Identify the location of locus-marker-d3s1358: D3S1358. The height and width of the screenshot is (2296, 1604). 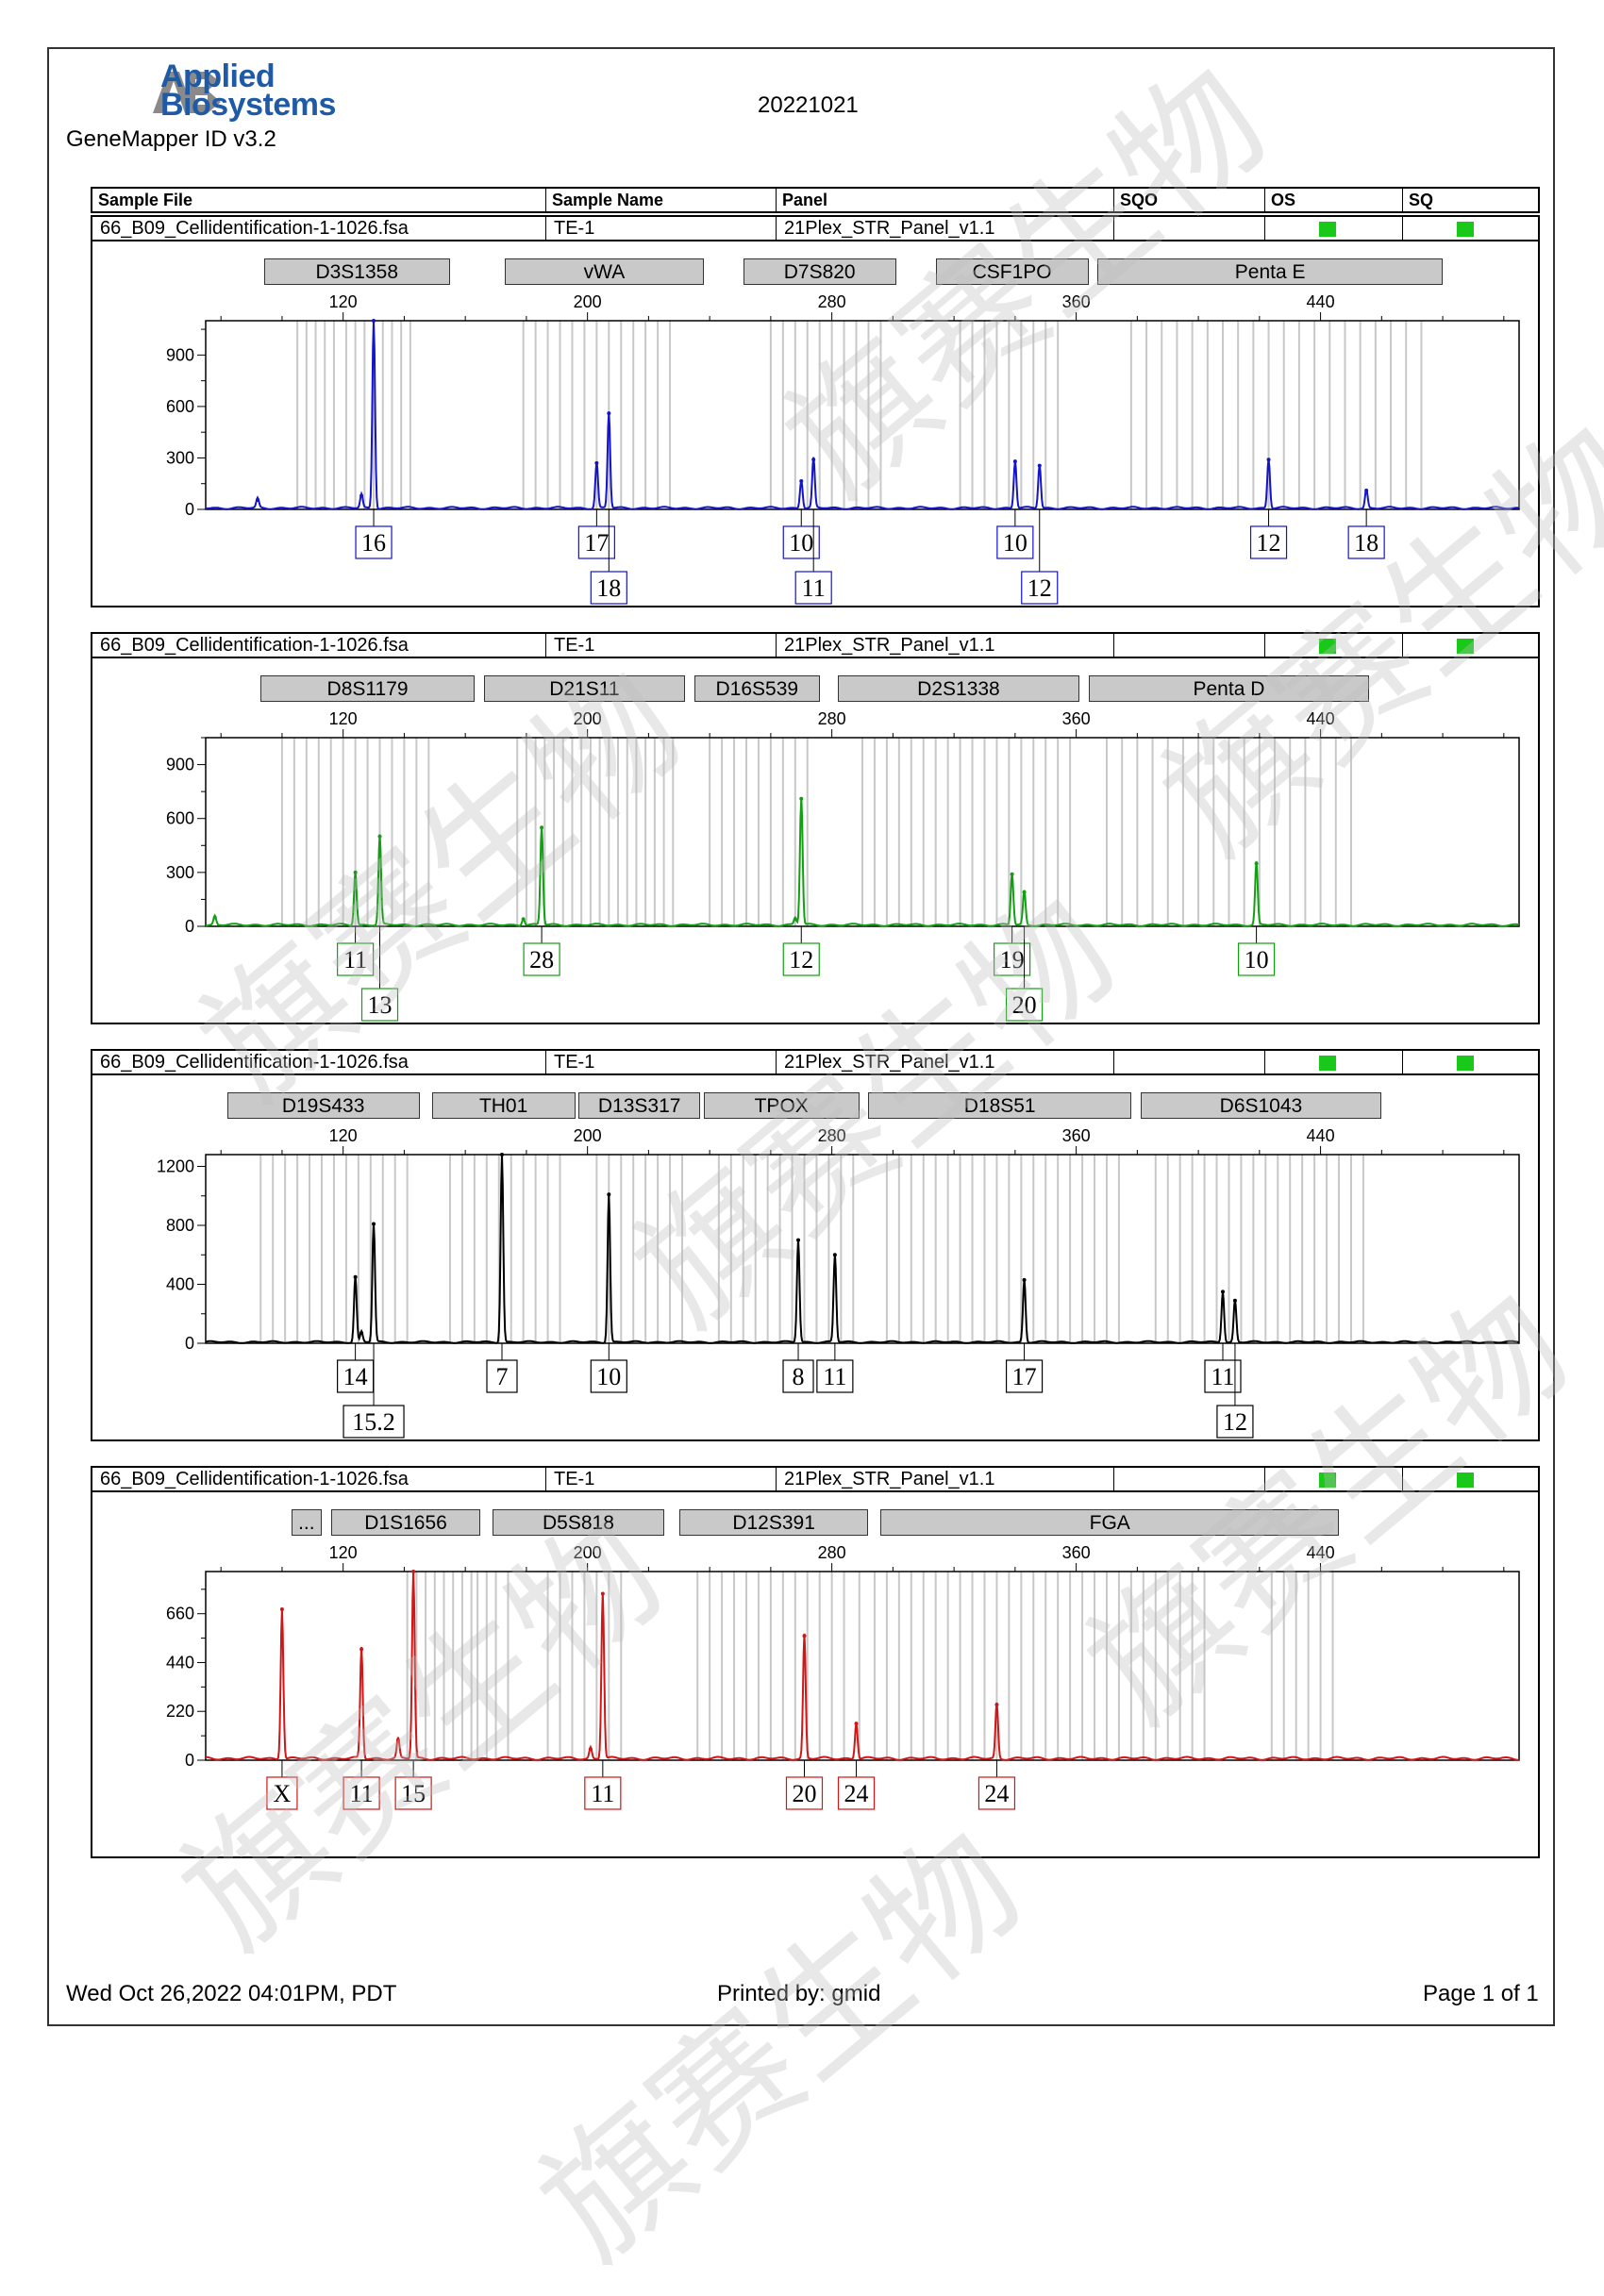
(356, 271).